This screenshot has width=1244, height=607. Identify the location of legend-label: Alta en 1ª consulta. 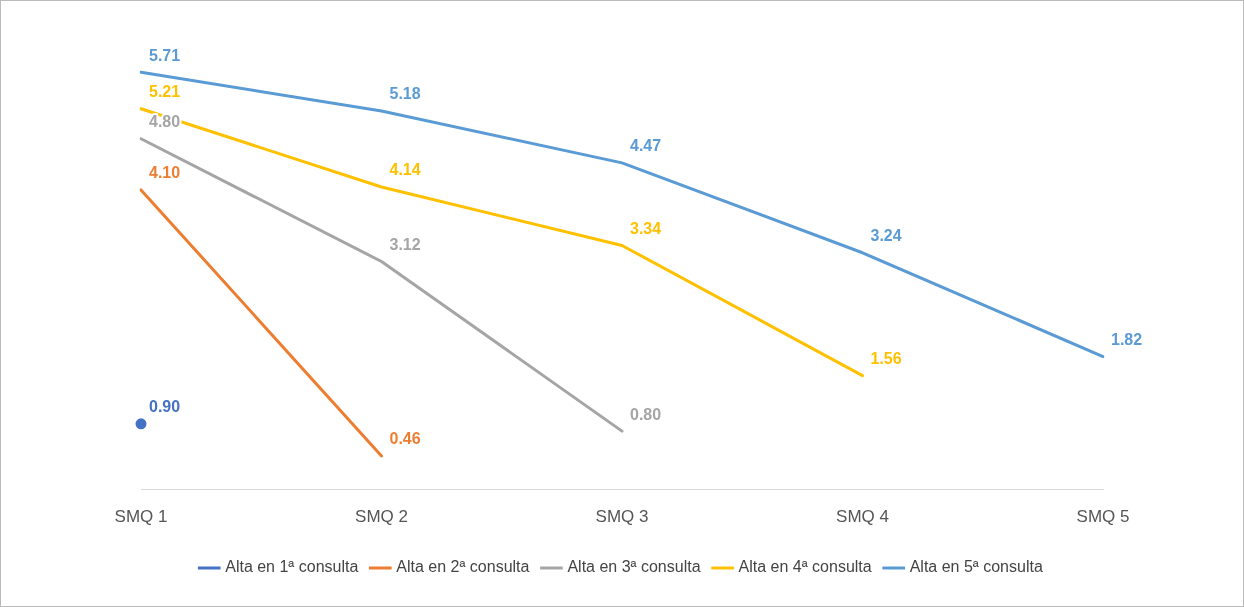
(292, 567).